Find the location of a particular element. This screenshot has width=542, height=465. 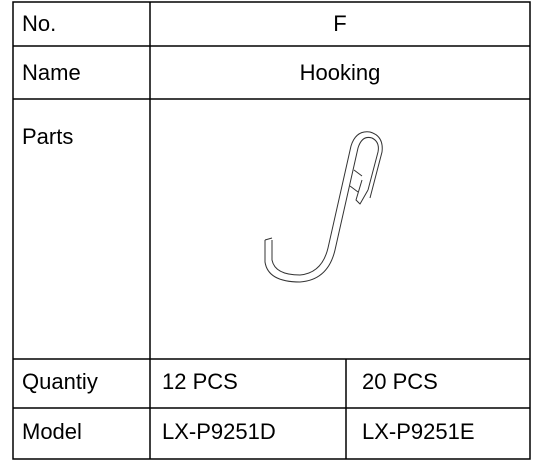

cell-label: Quantiy is located at coordinates (60, 381).